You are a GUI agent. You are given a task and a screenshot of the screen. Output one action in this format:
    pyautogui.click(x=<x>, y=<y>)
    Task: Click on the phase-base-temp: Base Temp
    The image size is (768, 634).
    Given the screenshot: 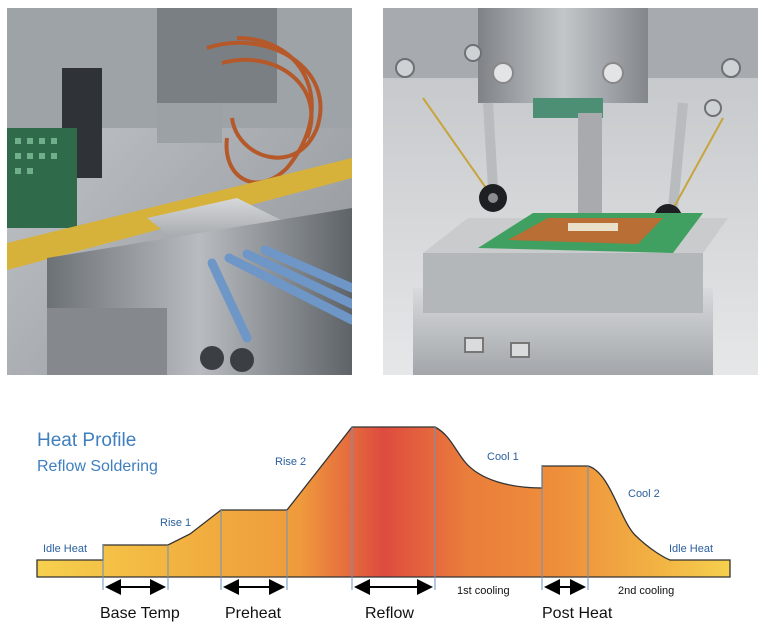 What is the action you would take?
    pyautogui.click(x=140, y=613)
    